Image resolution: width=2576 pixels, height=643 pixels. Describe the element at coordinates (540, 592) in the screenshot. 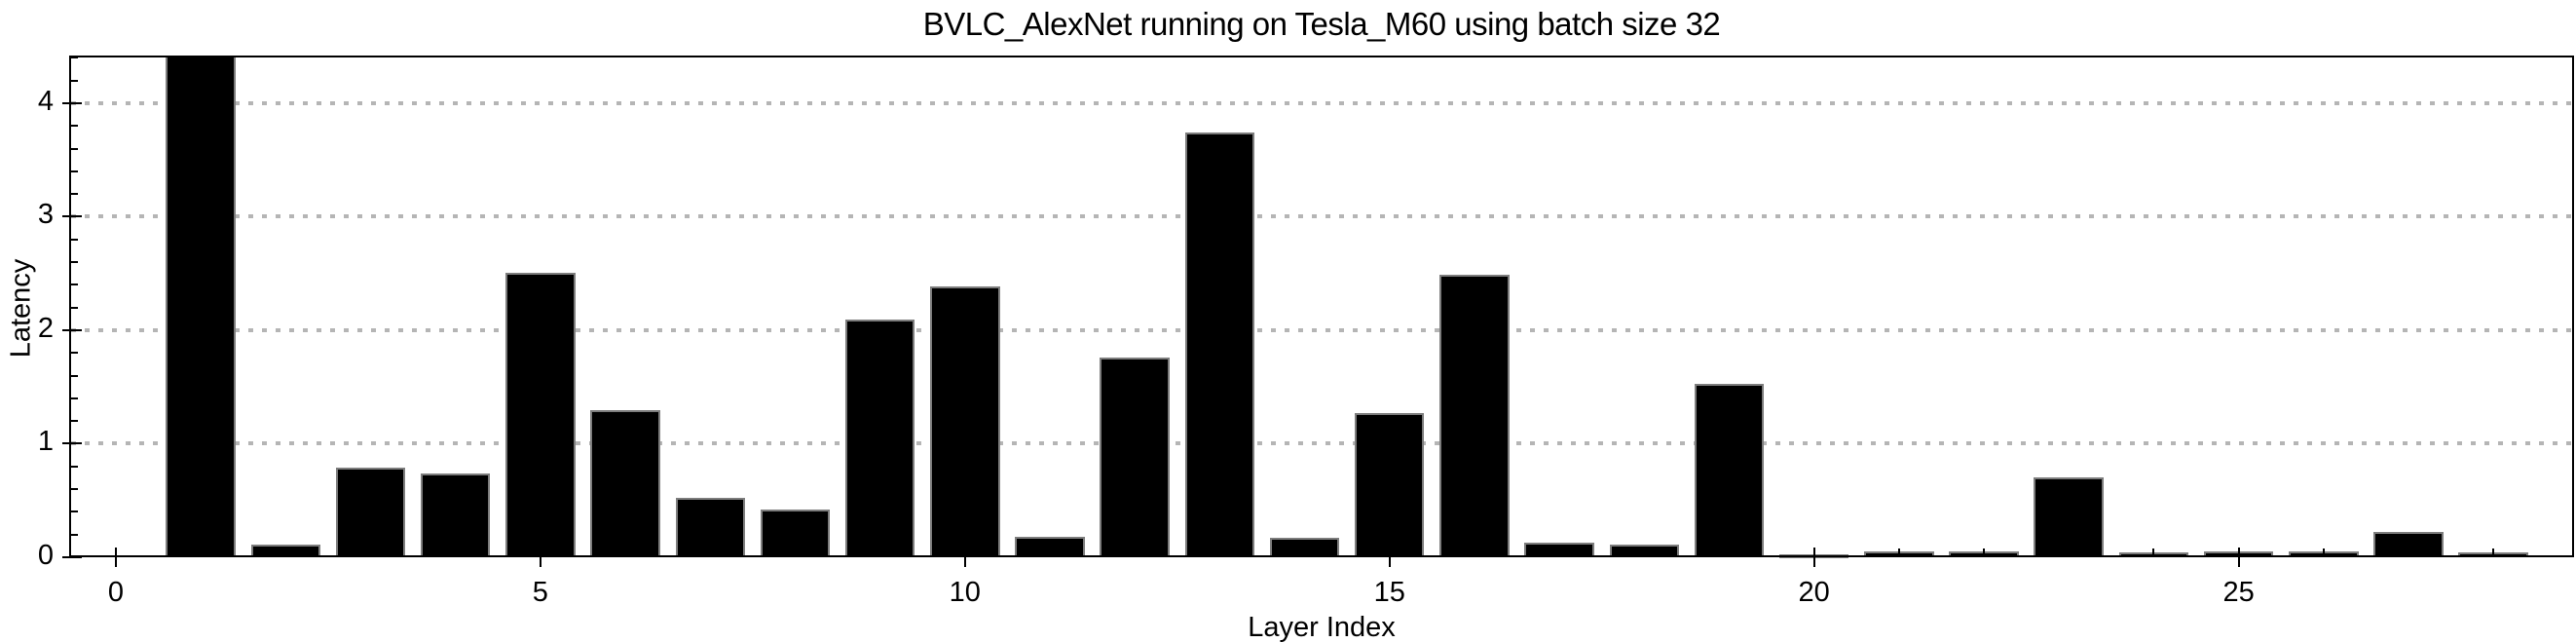

I see `x-tick-label: 5` at that location.